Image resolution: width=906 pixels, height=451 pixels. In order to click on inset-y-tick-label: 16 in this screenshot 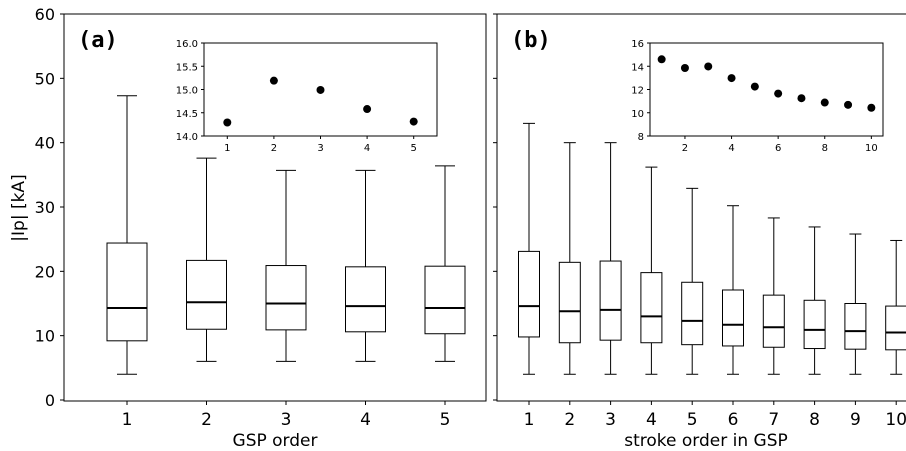, I will do `click(637, 44)`.